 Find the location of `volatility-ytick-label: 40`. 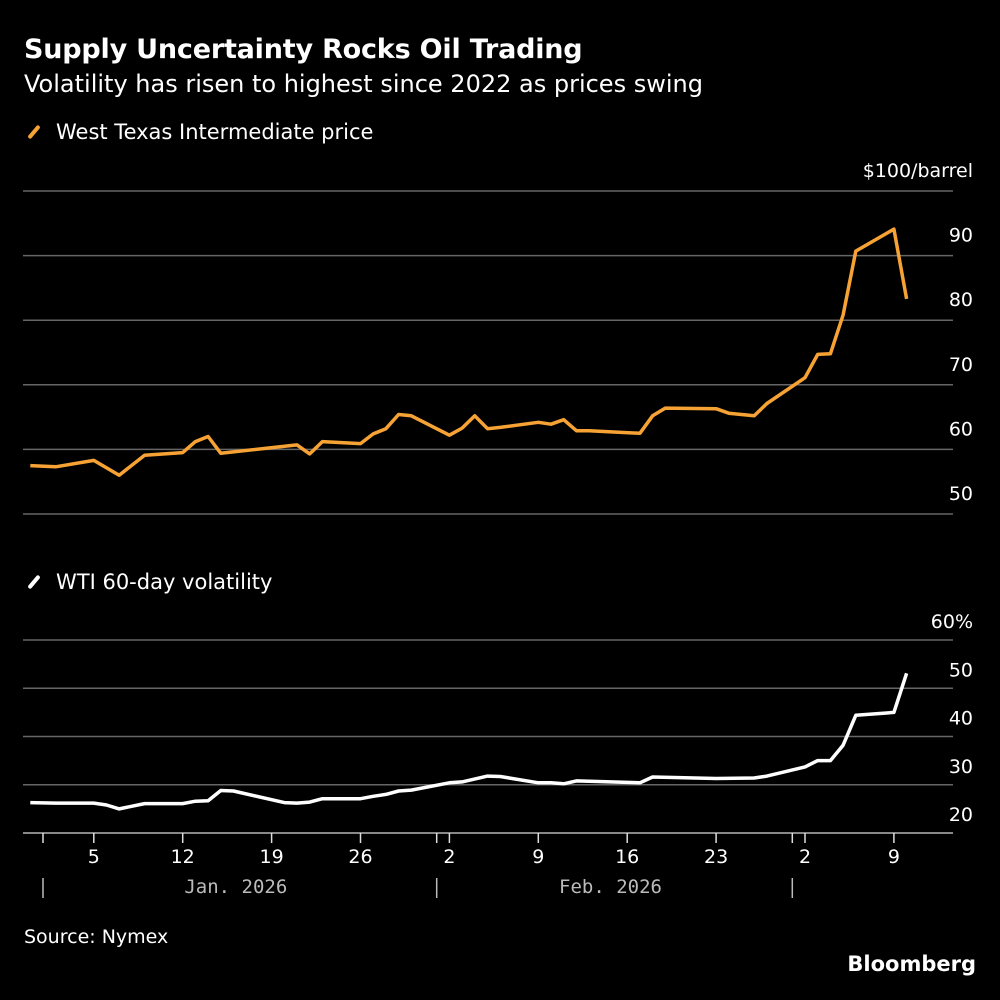

volatility-ytick-label: 40 is located at coordinates (961, 719).